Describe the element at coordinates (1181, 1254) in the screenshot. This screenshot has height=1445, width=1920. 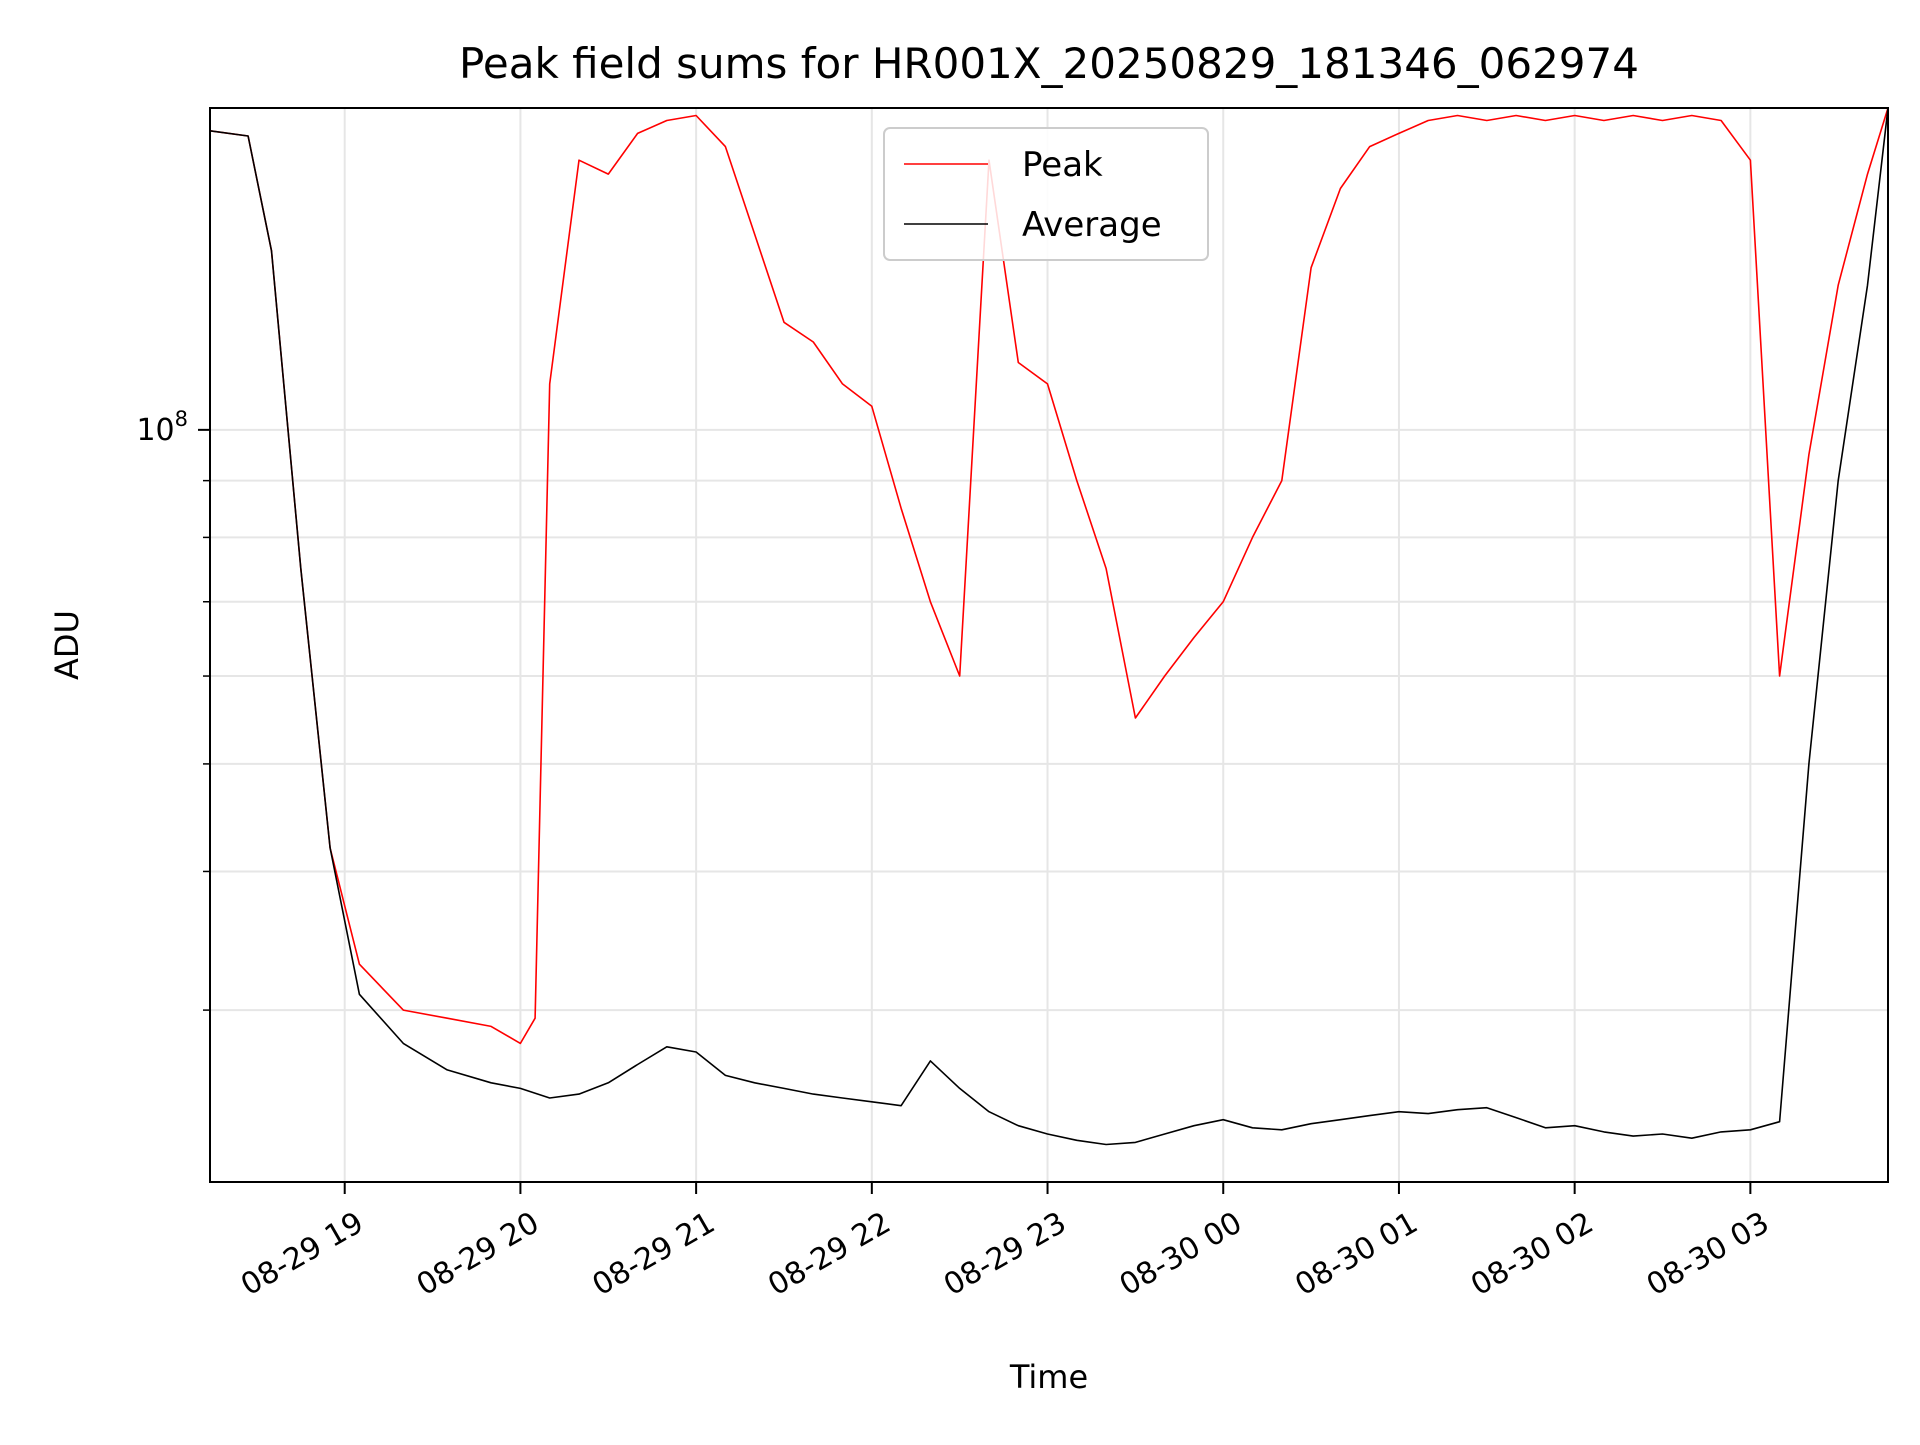
I see `x-tick-label: 08-30 00` at that location.